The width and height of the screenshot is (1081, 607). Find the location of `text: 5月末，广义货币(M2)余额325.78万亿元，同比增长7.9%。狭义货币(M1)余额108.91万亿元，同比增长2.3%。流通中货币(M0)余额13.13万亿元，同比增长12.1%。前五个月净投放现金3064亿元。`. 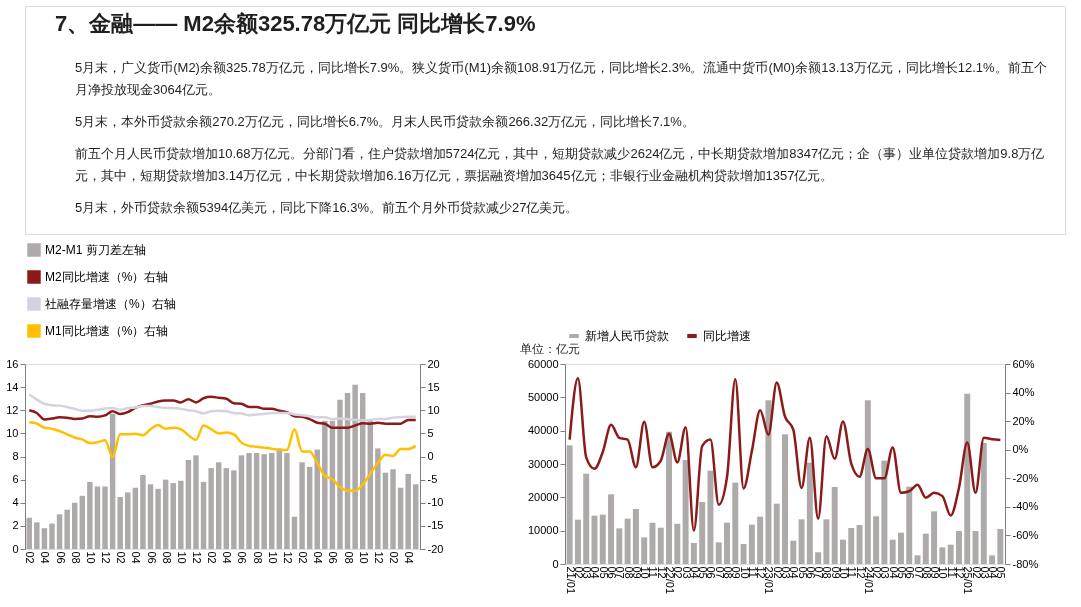

text: 5月末，广义货币(M2)余额325.78万亿元，同比增长7.9%。狭义货币(M1)余额108.91万亿元，同比增长2.3%。流通中货币(M0)余额13.13万亿元，同比增长12.1%。前五个月净投放现金3064亿元。 is located at coordinates (561, 78).